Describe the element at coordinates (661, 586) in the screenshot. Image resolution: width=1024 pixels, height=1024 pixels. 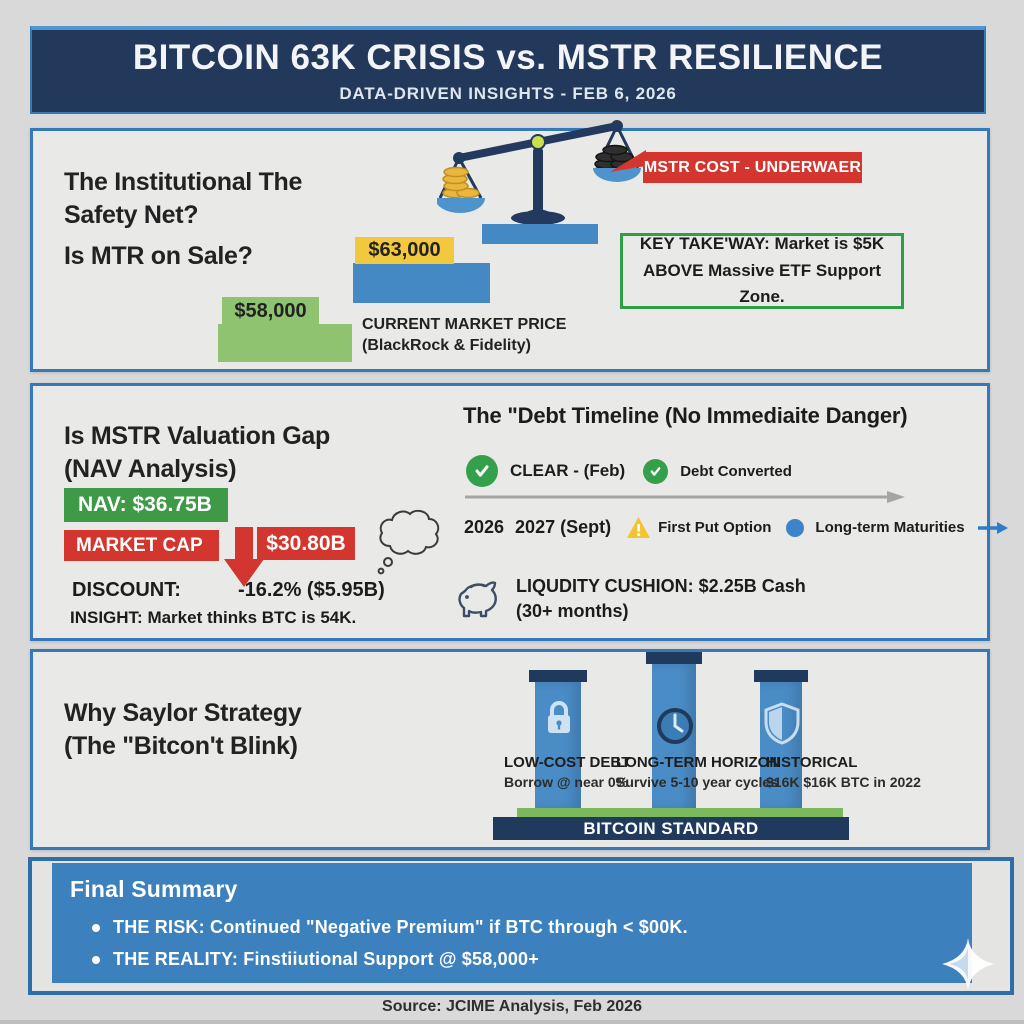
I see `liquidity-line1: LIQUDITY CUSHION: $2.25B Cash` at that location.